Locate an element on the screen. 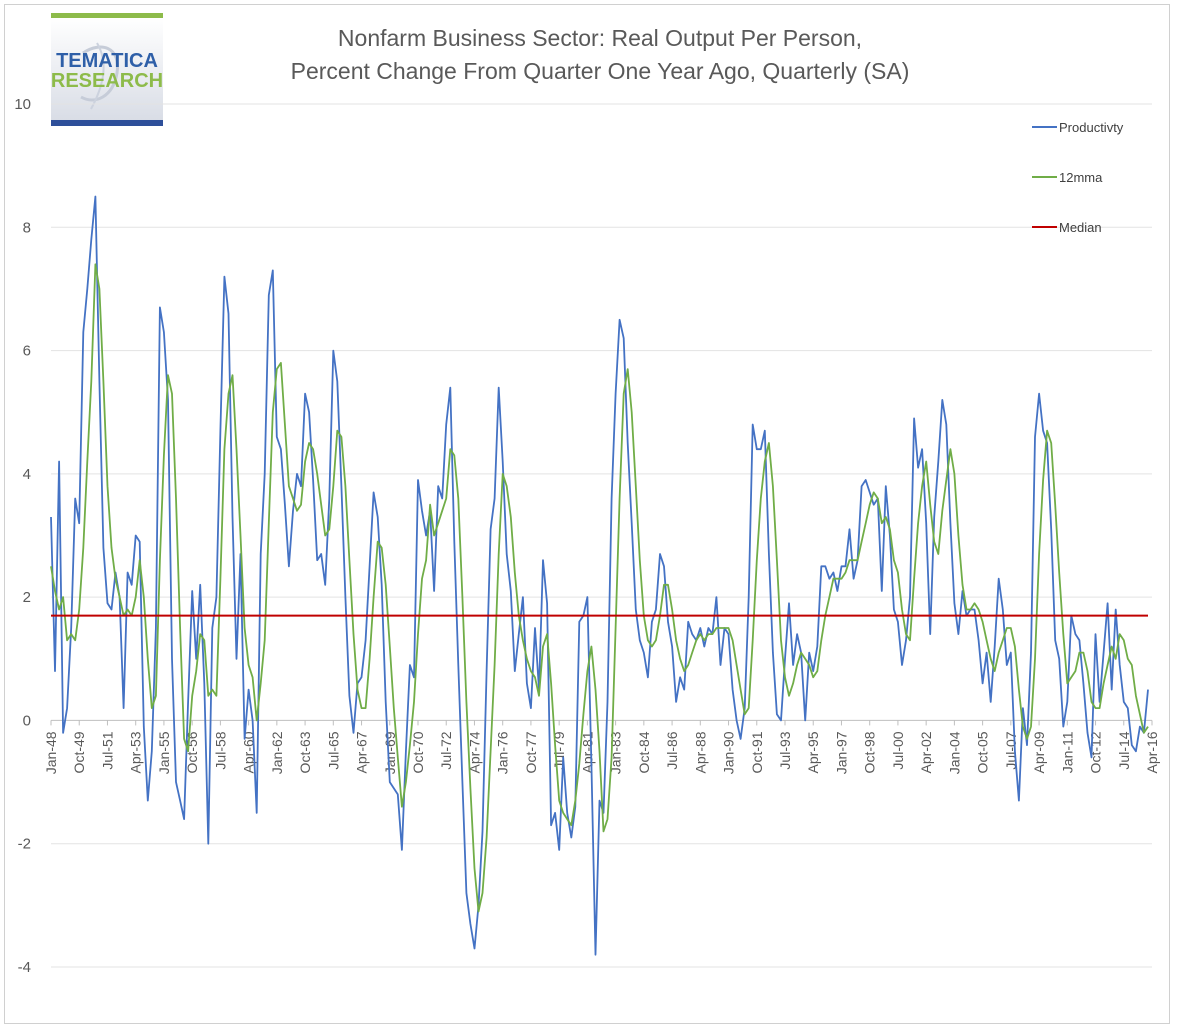 The image size is (1179, 1034). x-tick-label: Jul-00 is located at coordinates (898, 750).